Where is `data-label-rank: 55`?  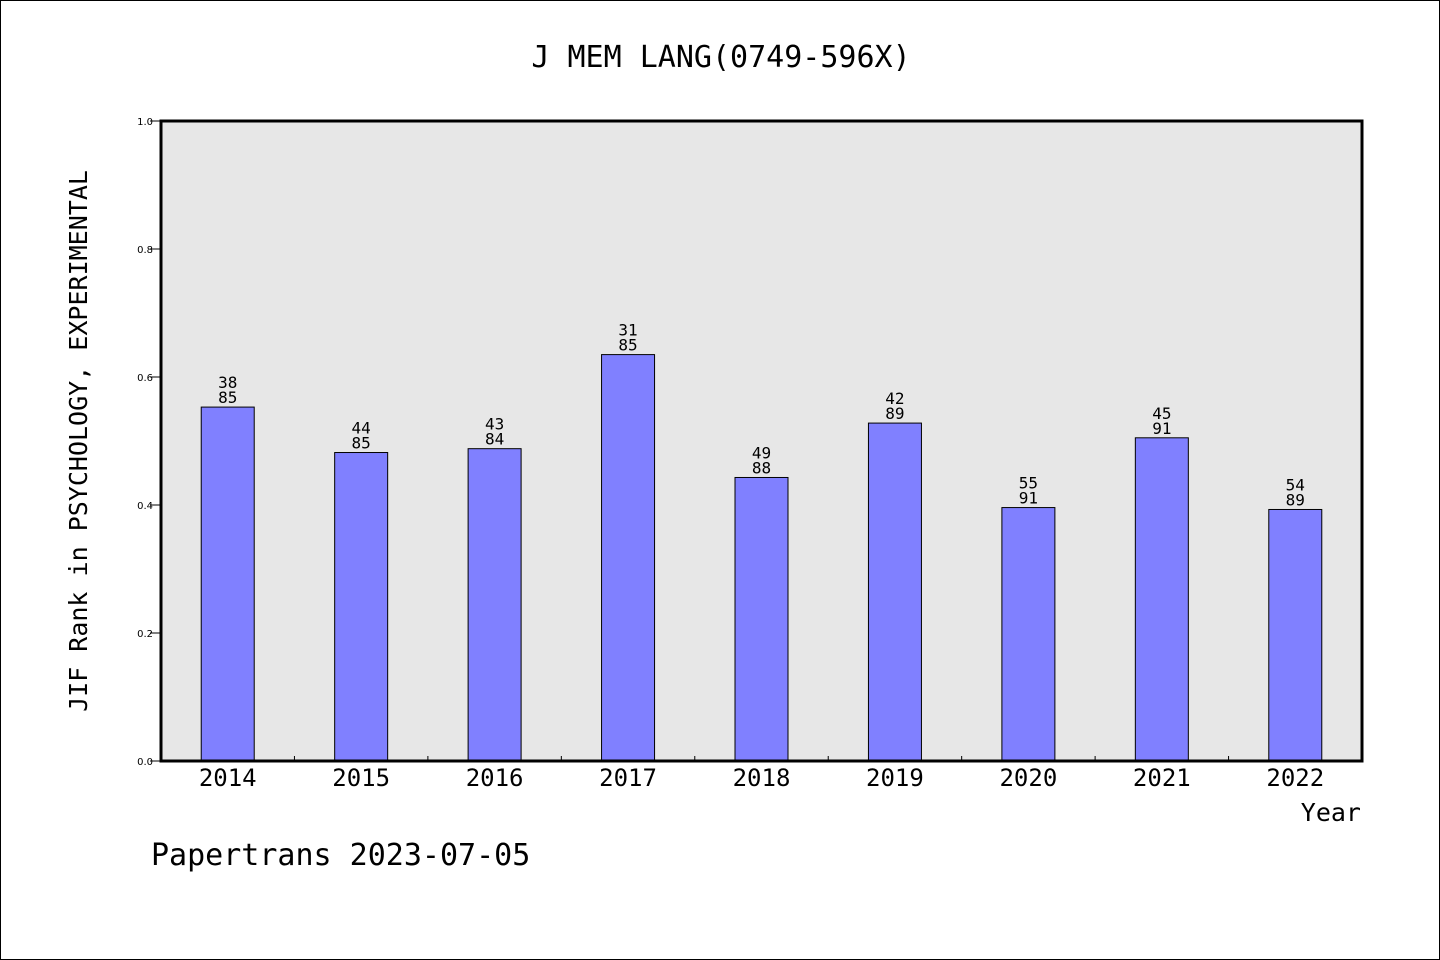
data-label-rank: 55 is located at coordinates (1028, 483).